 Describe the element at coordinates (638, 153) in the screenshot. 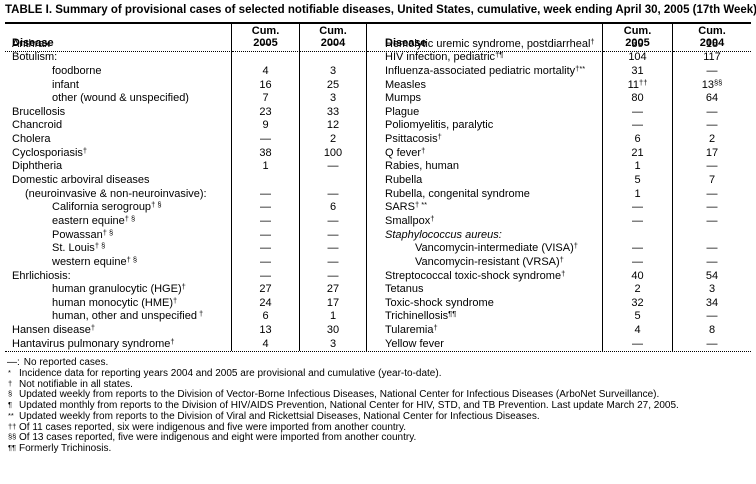

I see `value-cum-2005: 21` at that location.